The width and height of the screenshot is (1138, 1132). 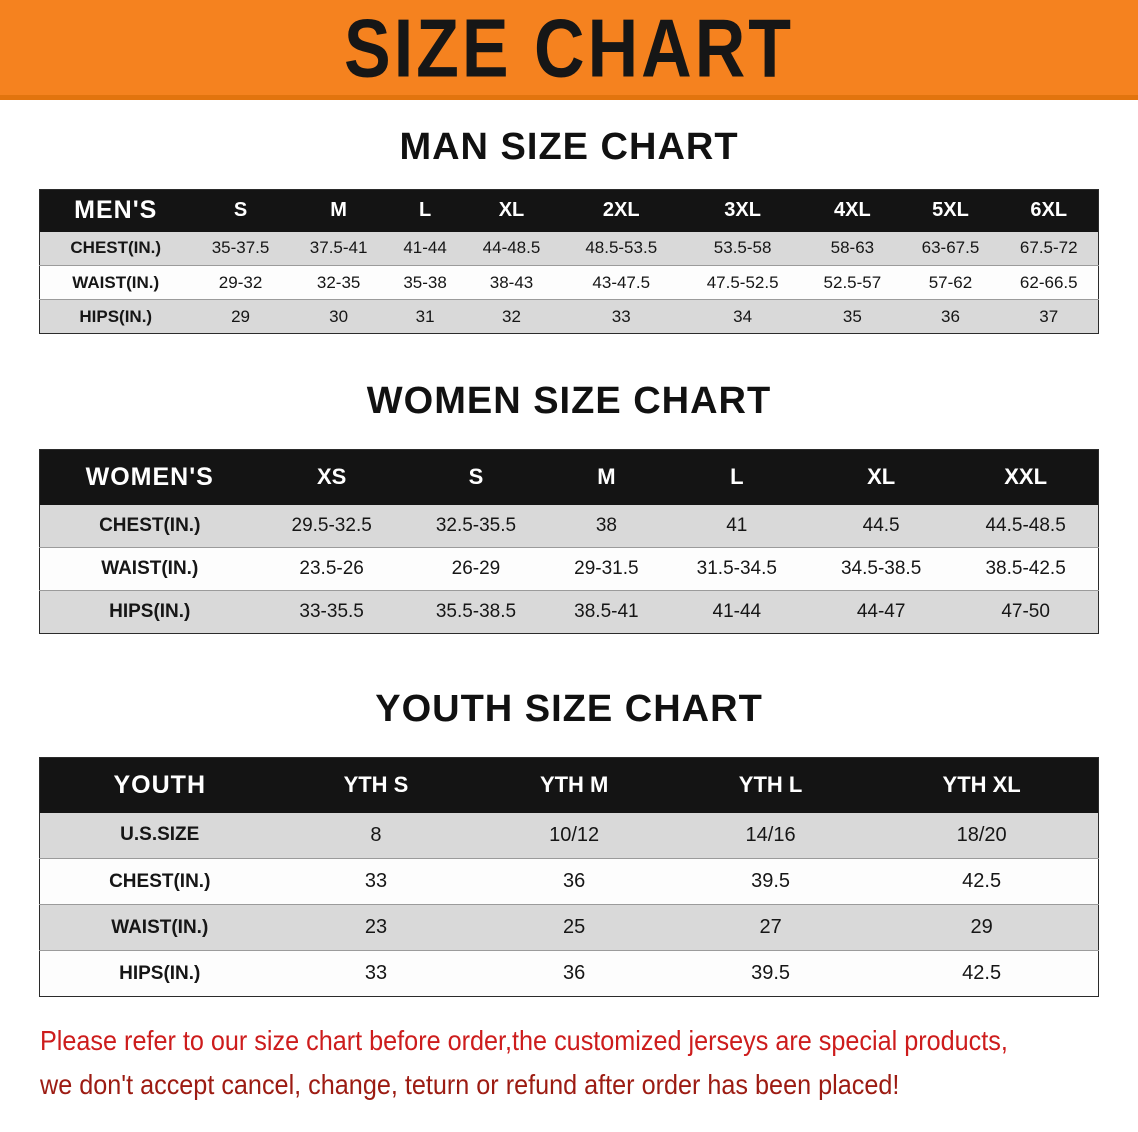 What do you see at coordinates (569, 147) in the screenshot?
I see `men-section-heading: MAN SIZE CHART` at bounding box center [569, 147].